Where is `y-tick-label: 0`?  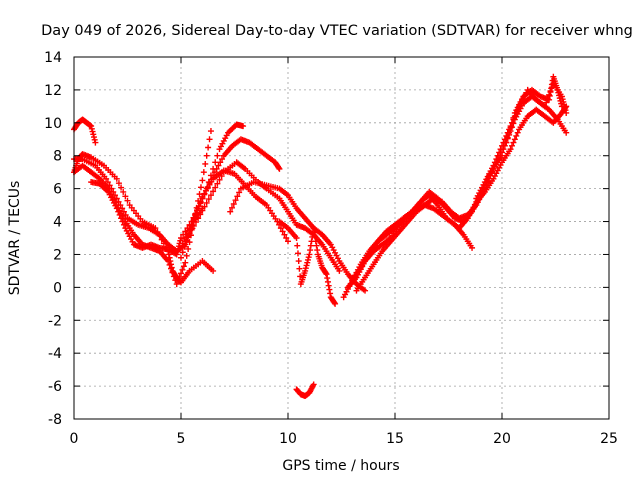 y-tick-label: 0 is located at coordinates (57, 288).